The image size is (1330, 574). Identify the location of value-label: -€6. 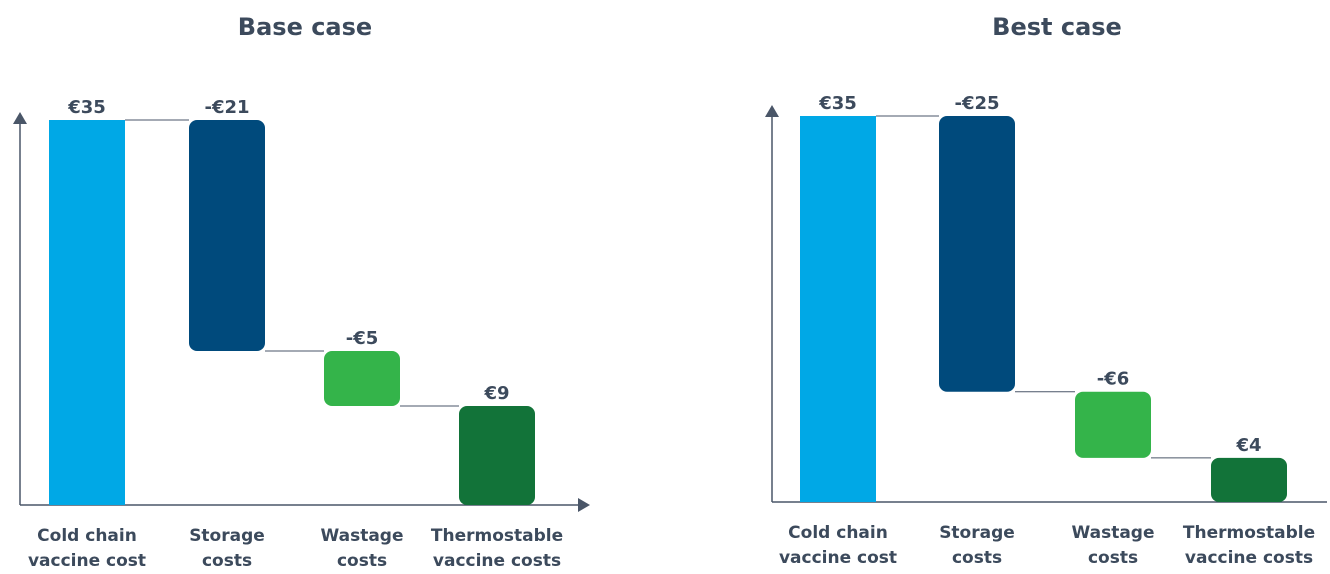
(1113, 379).